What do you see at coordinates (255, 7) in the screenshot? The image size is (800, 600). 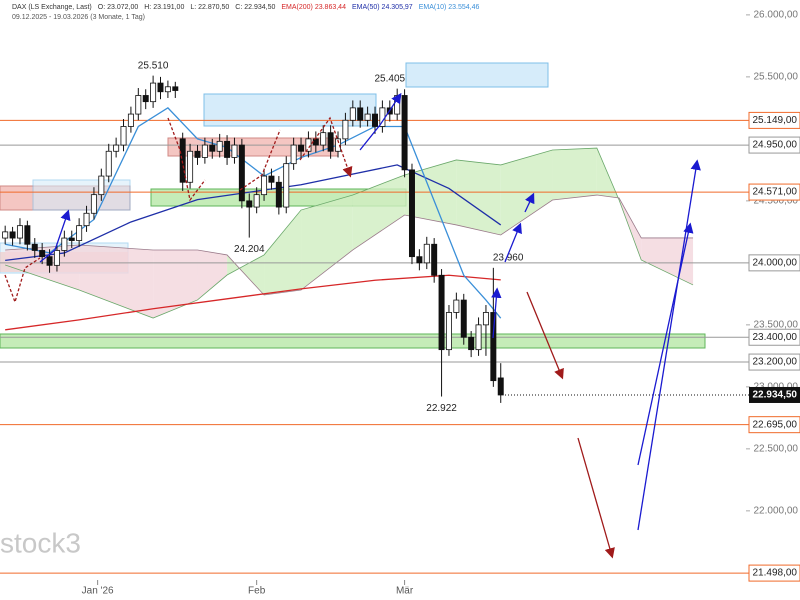 I see `header-item: C: 22.934,50` at bounding box center [255, 7].